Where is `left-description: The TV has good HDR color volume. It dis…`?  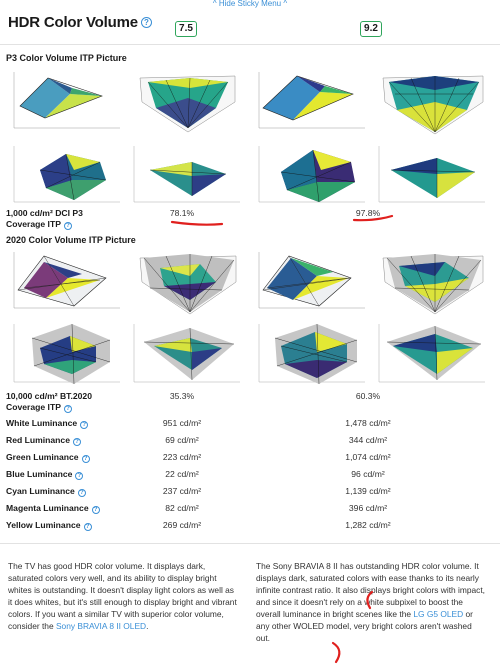 left-description: The TV has good HDR color volume. It dis… is located at coordinates (122, 596).